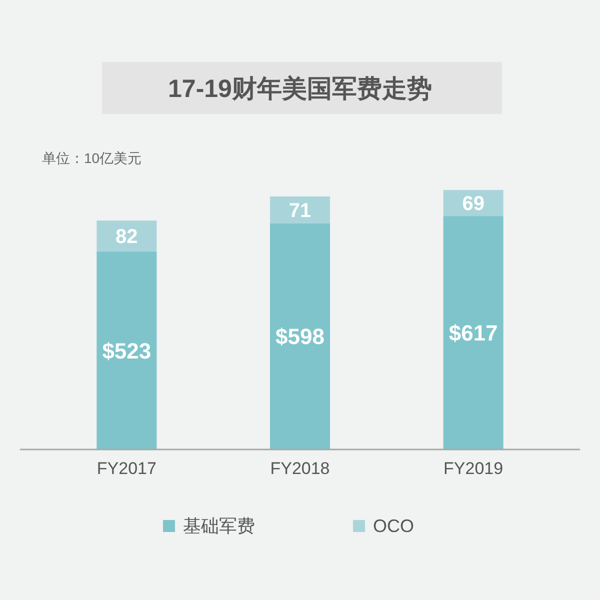 This screenshot has height=600, width=600. What do you see at coordinates (393, 526) in the screenshot?
I see `legend-label: OCO` at bounding box center [393, 526].